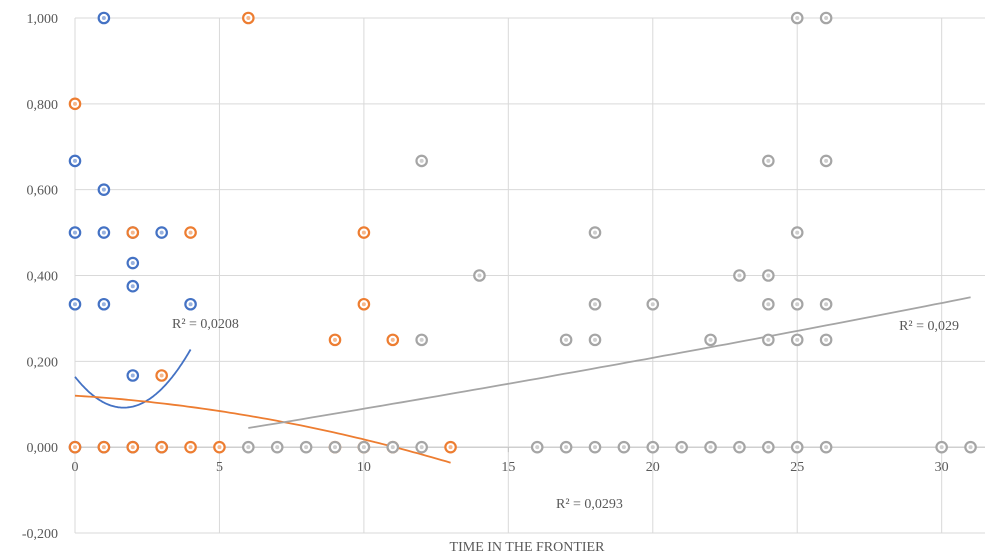  Describe the element at coordinates (43, 362) in the screenshot. I see `y-tick-label: 0,200` at that location.